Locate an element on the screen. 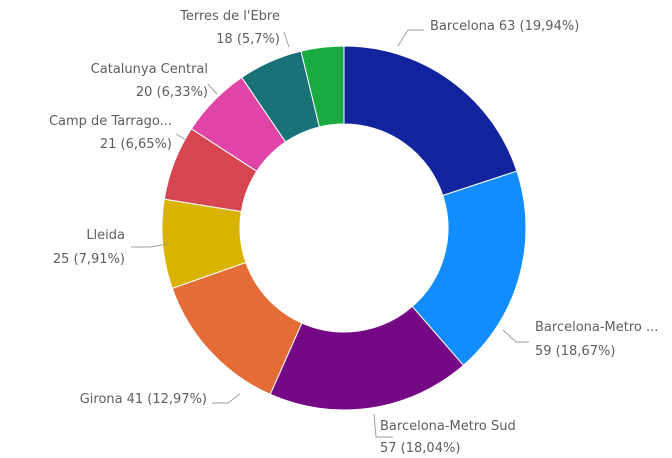  category-label: Girona is located at coordinates (101, 399).